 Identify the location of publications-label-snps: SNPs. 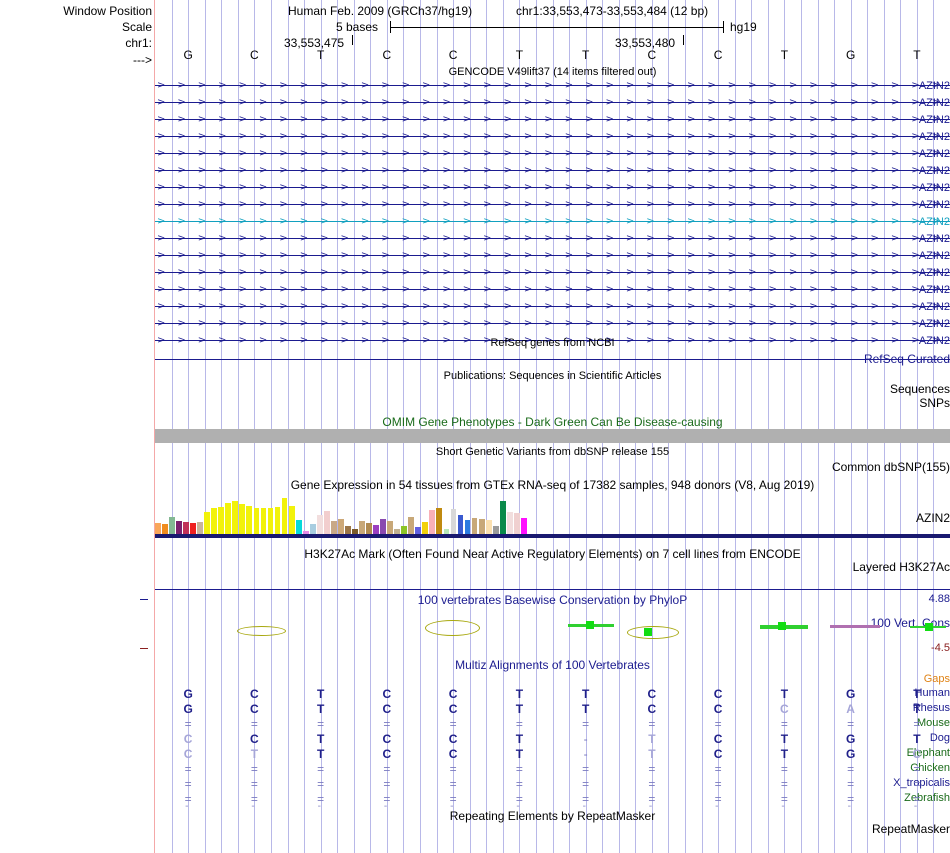
(934, 403).